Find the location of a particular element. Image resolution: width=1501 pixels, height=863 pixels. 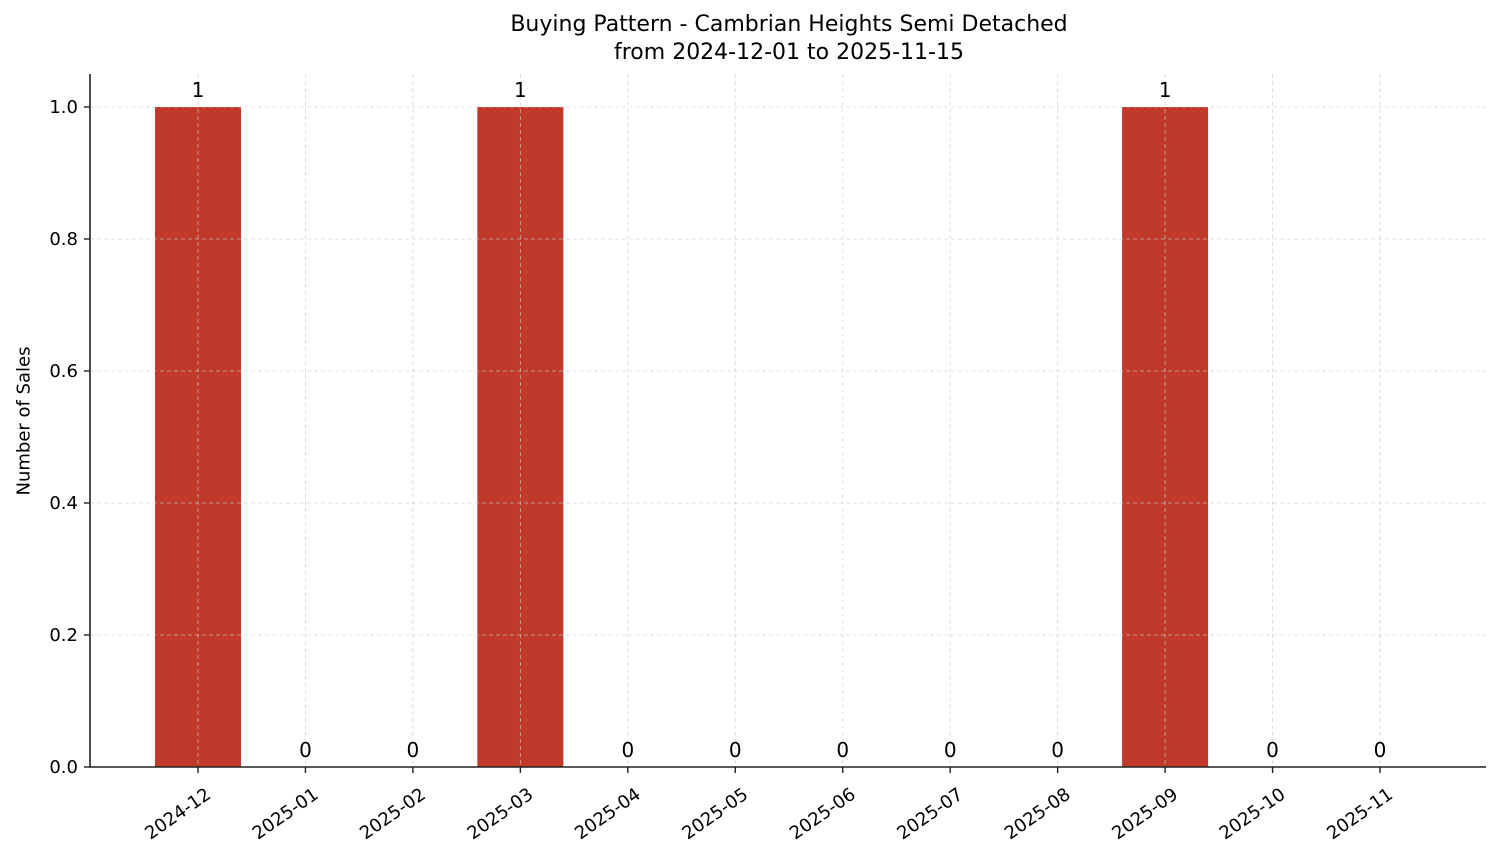

y-tick-label: 0.2 is located at coordinates (63, 635).